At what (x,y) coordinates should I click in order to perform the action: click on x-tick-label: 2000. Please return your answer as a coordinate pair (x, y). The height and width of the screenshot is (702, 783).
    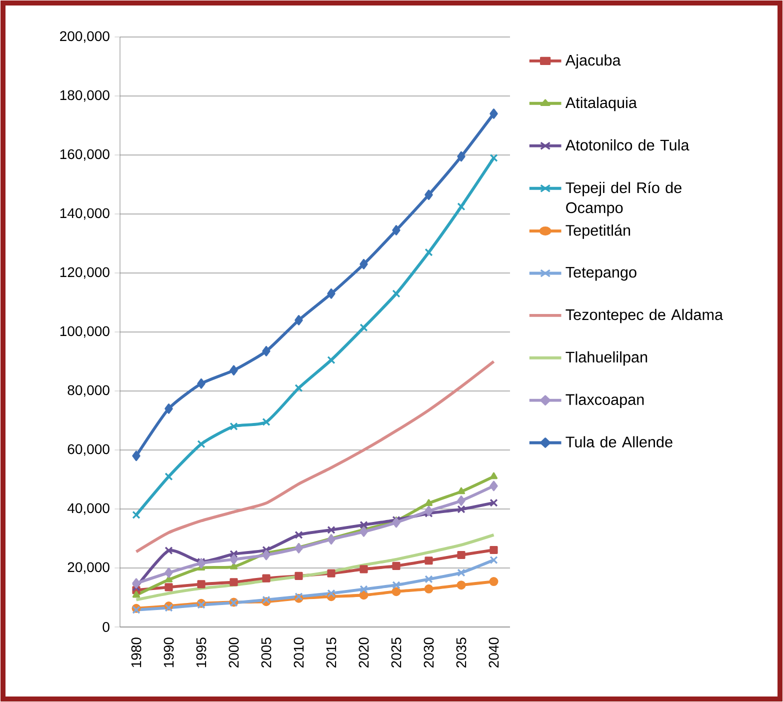
    Looking at the image, I should click on (233, 653).